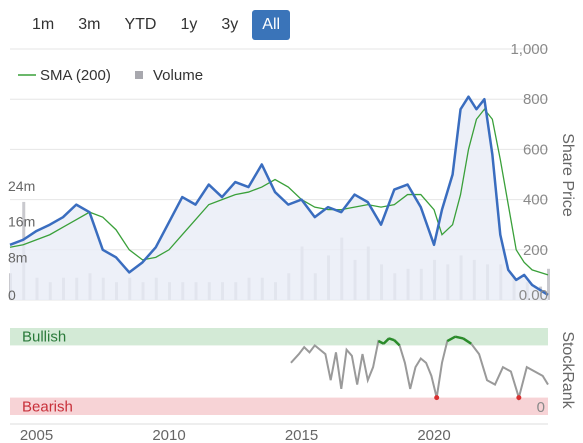 The image size is (583, 443). Describe the element at coordinates (168, 435) in the screenshot. I see `x-tick-label: 2010` at that location.